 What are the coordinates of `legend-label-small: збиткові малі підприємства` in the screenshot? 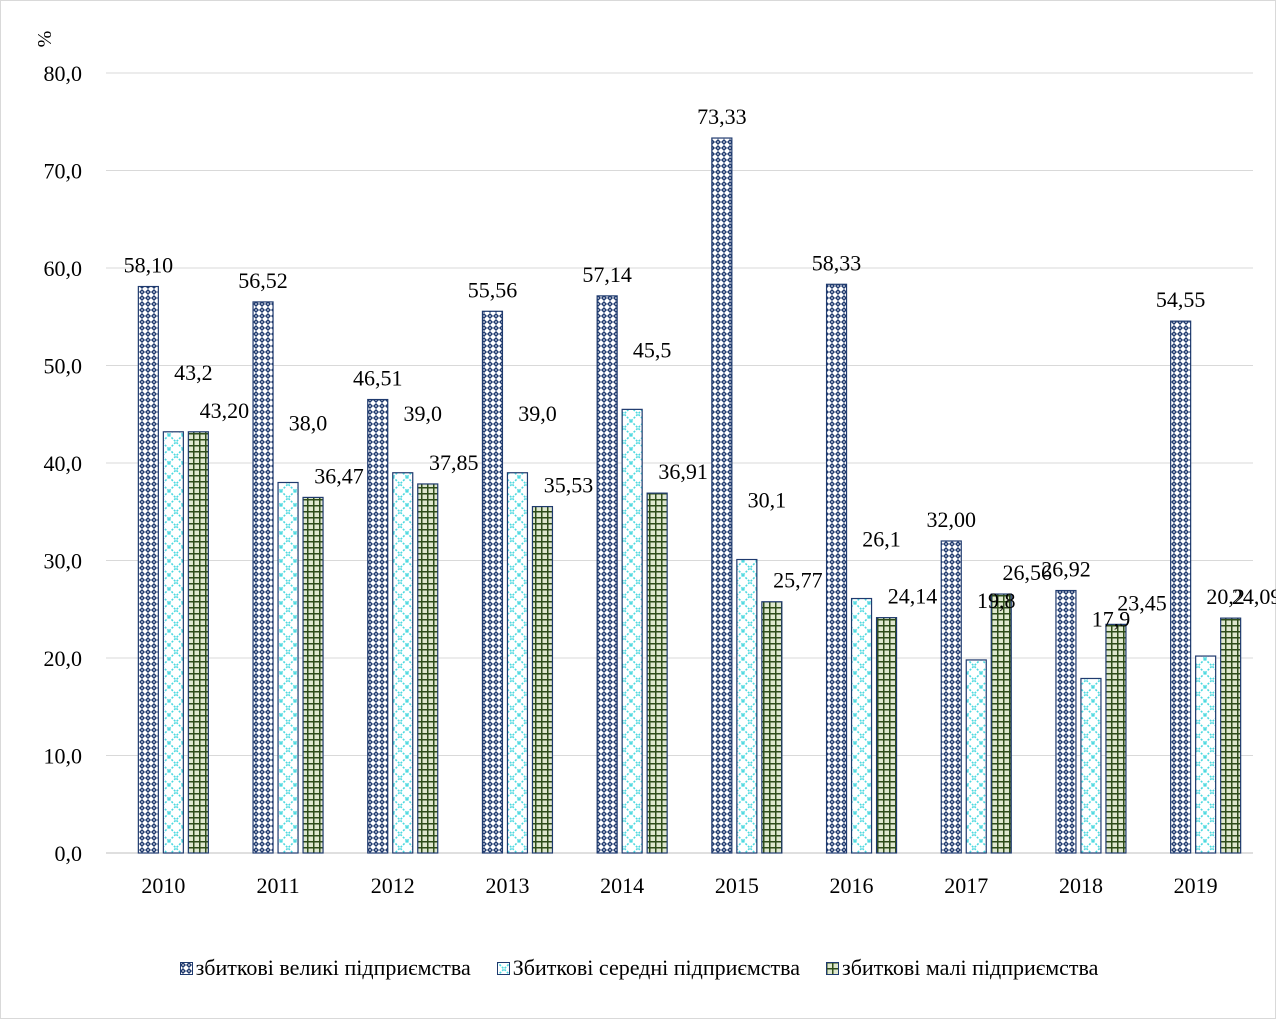 It's located at (970, 967).